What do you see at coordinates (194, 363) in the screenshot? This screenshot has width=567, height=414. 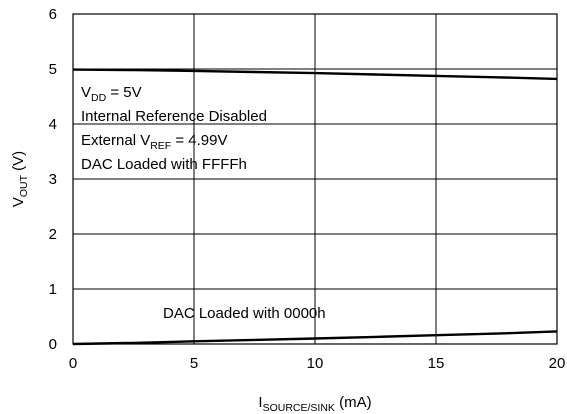 I see `x-tick-label: 5` at bounding box center [194, 363].